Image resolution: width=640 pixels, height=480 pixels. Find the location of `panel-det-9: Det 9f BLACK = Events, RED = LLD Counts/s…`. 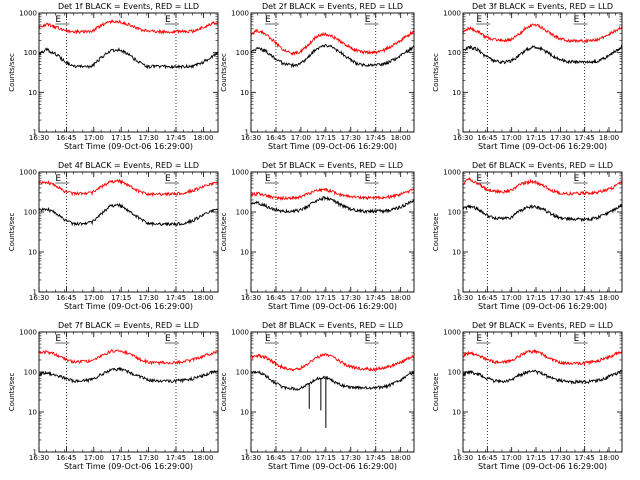

panel-det-9: Det 9f BLACK = Events, RED = LLD Counts/s… is located at coordinates (527, 396).